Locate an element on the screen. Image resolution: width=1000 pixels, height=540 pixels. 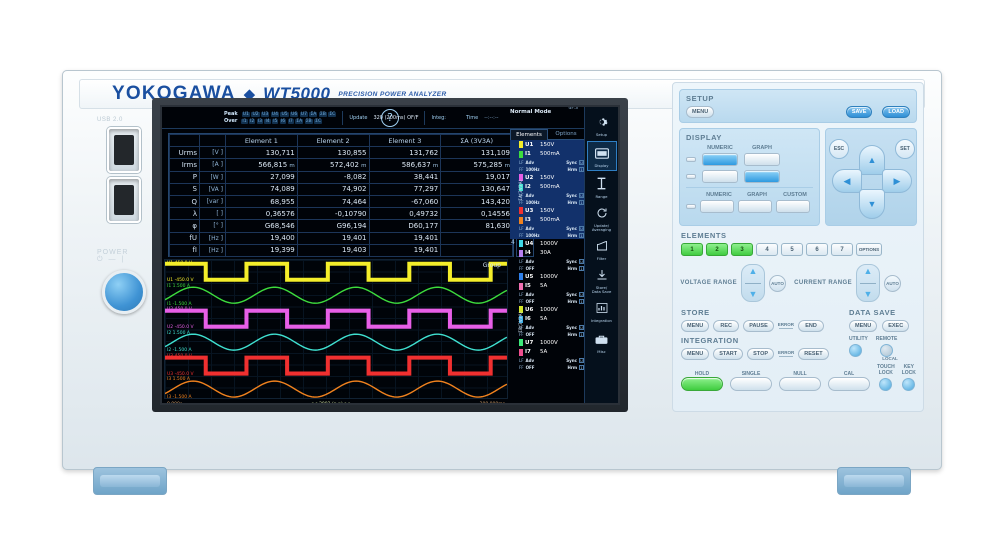
element-button-3: 3 is located at coordinates (742, 249).